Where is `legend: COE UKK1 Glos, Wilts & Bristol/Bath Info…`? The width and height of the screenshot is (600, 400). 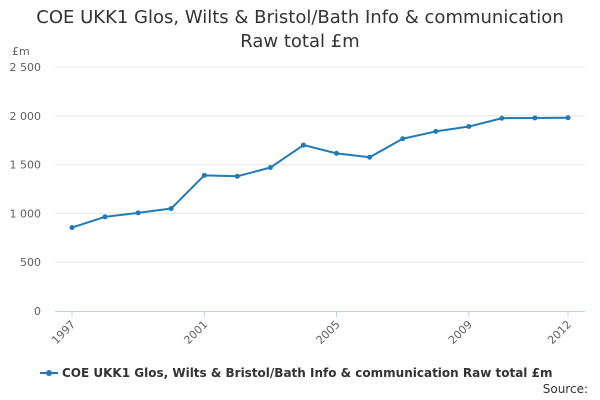
legend: COE UKK1 Glos, Wilts & Bristol/Bath Info… is located at coordinates (296, 373).